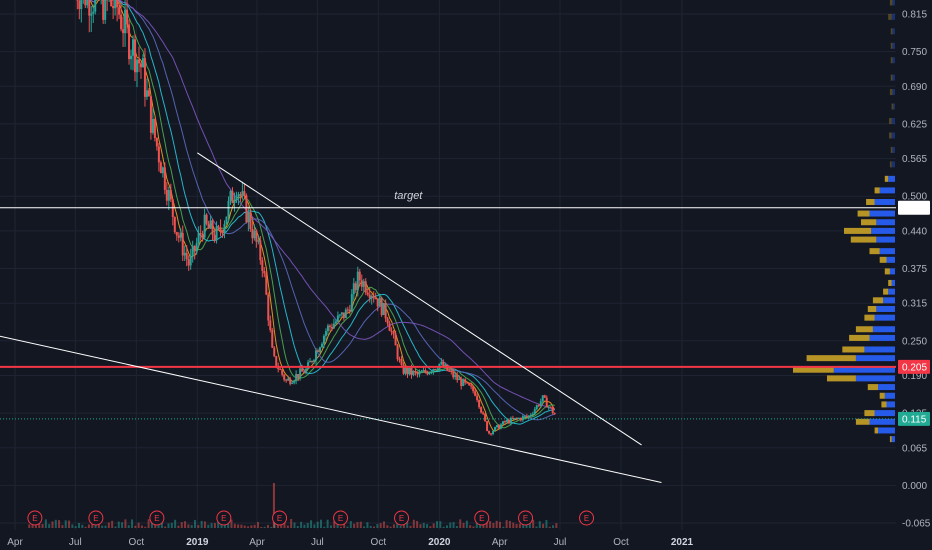  Describe the element at coordinates (914, 15) in the screenshot. I see `y-tick-label: 0.815` at that location.